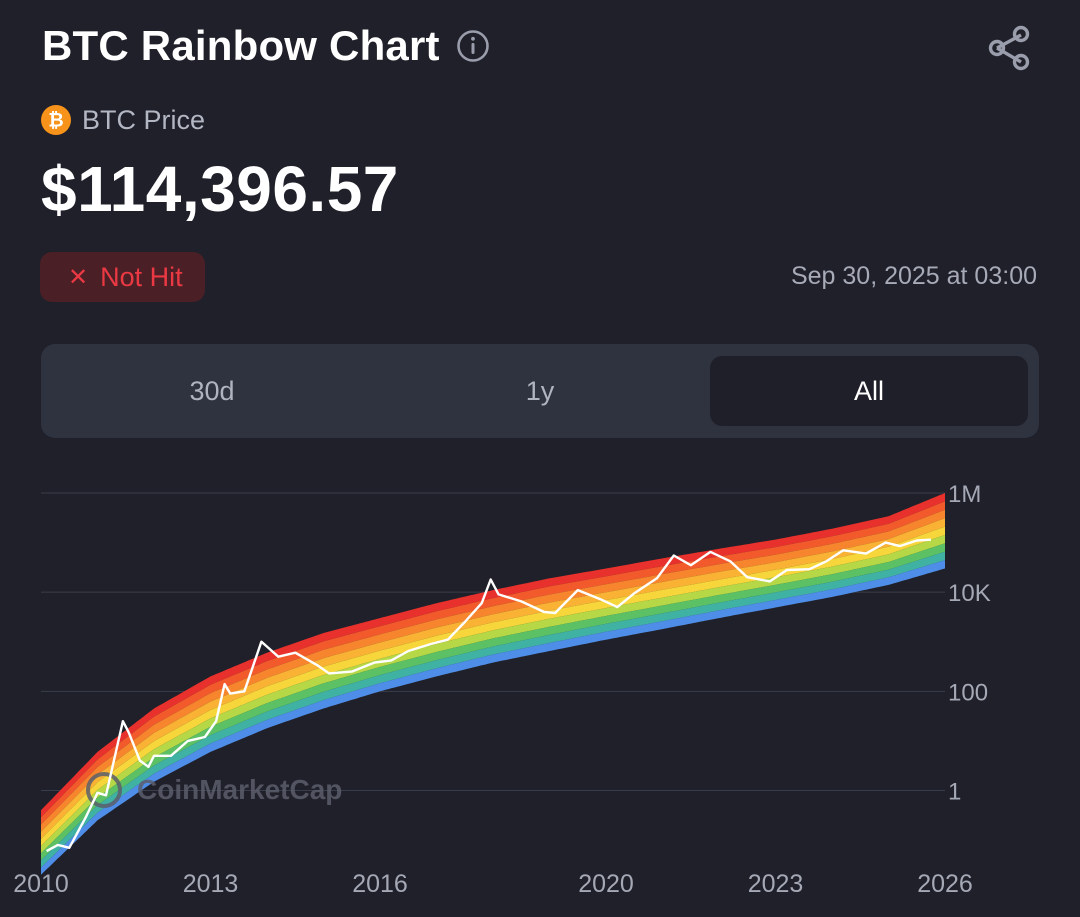 Image resolution: width=1080 pixels, height=917 pixels. Describe the element at coordinates (913, 276) in the screenshot. I see `timestamp: Sep 30, 2025 at 03:00` at that location.